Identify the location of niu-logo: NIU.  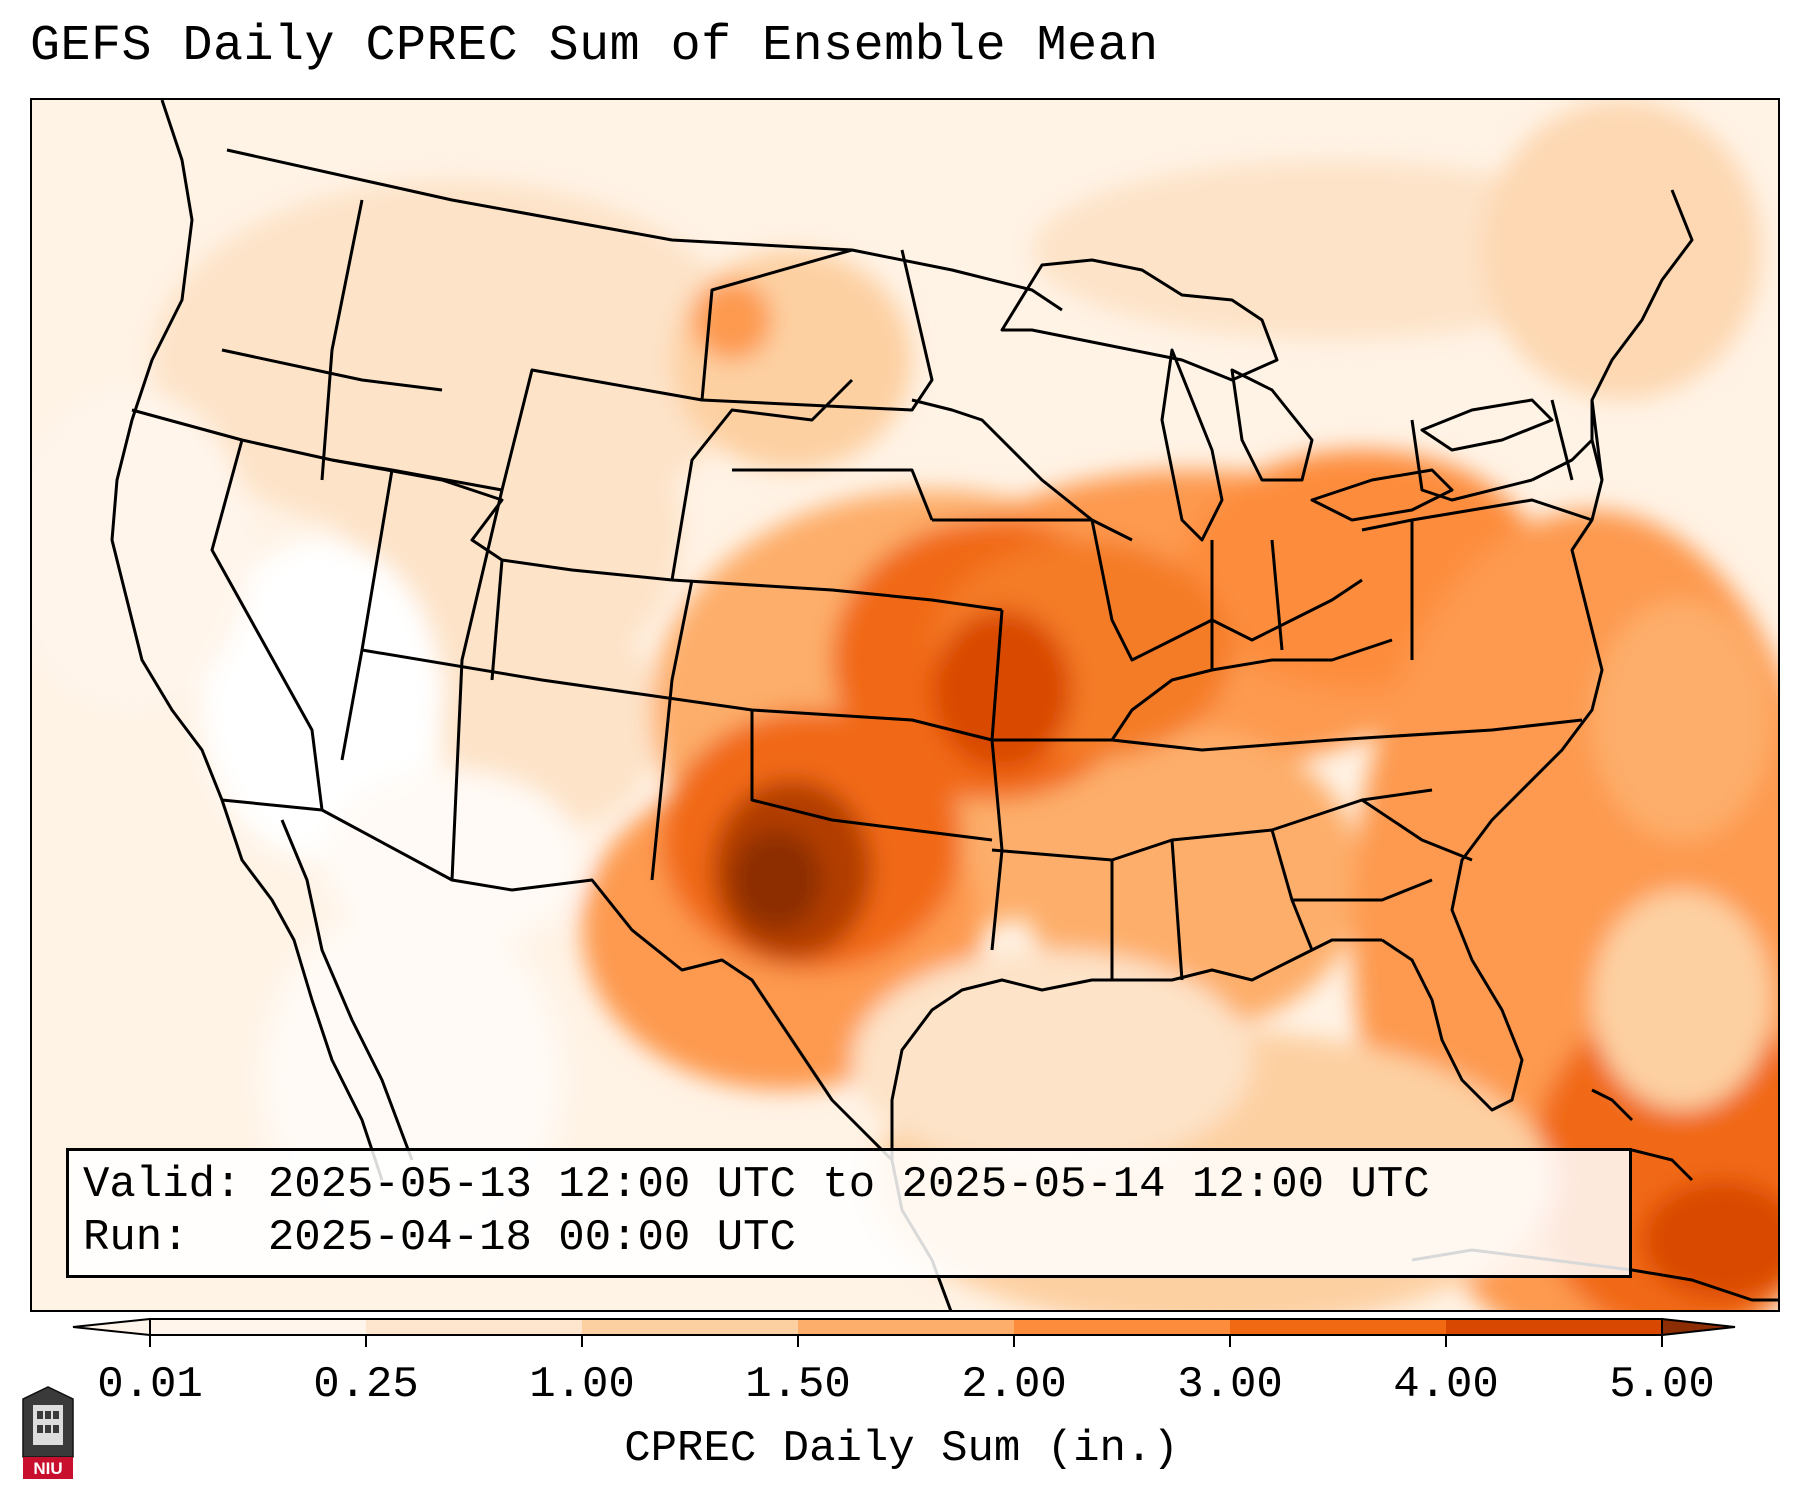
(48, 1432).